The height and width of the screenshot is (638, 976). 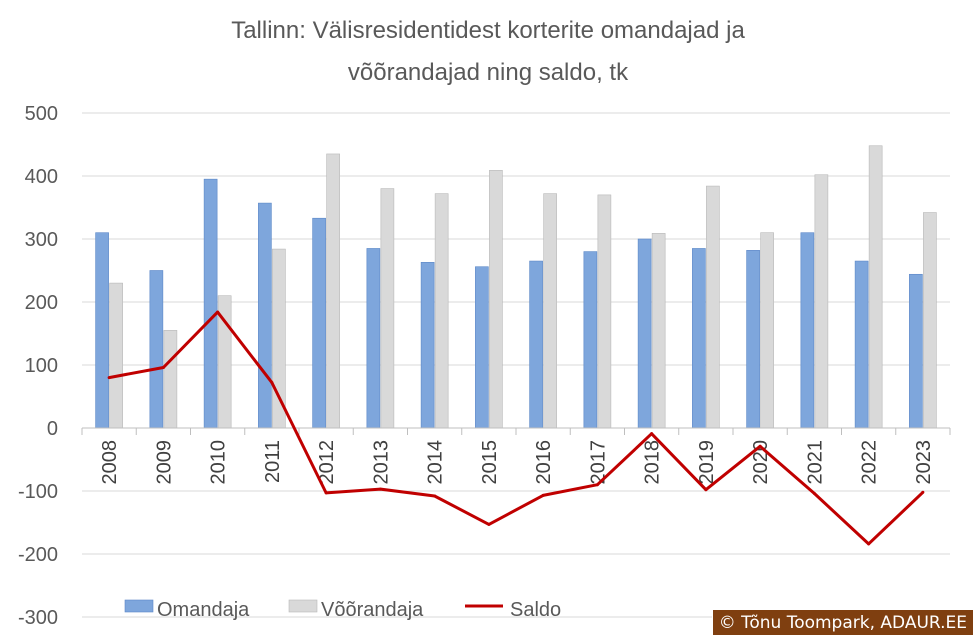 What do you see at coordinates (923, 492) in the screenshot?
I see `saldo-point-2023` at bounding box center [923, 492].